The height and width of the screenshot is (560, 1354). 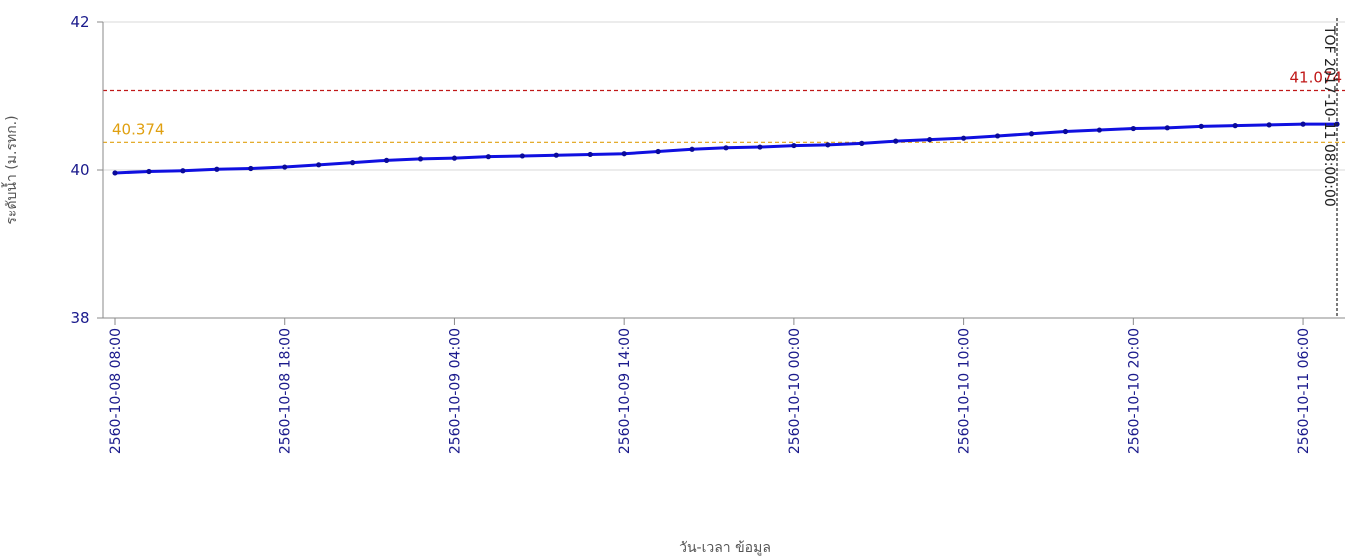 I want to click on marker-label: TOF 2017-10-11 08:00:00, so click(x=1329, y=116).